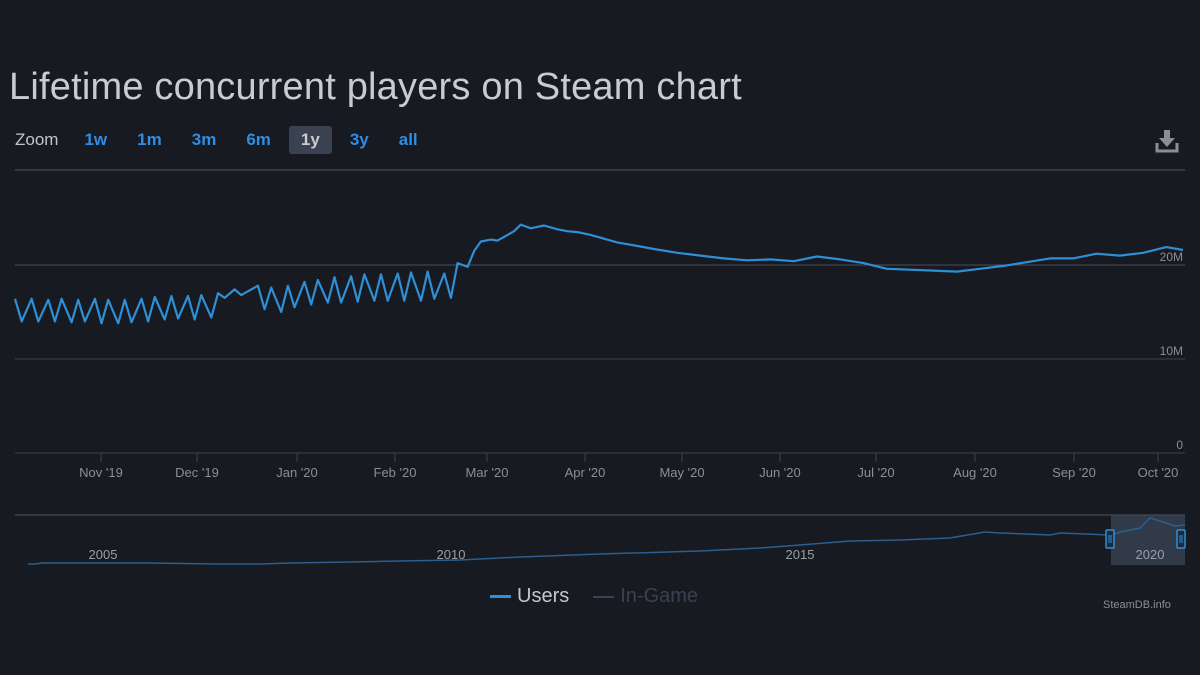 This screenshot has width=1200, height=675. What do you see at coordinates (395, 472) in the screenshot?
I see `x-tick-label: Feb '20` at bounding box center [395, 472].